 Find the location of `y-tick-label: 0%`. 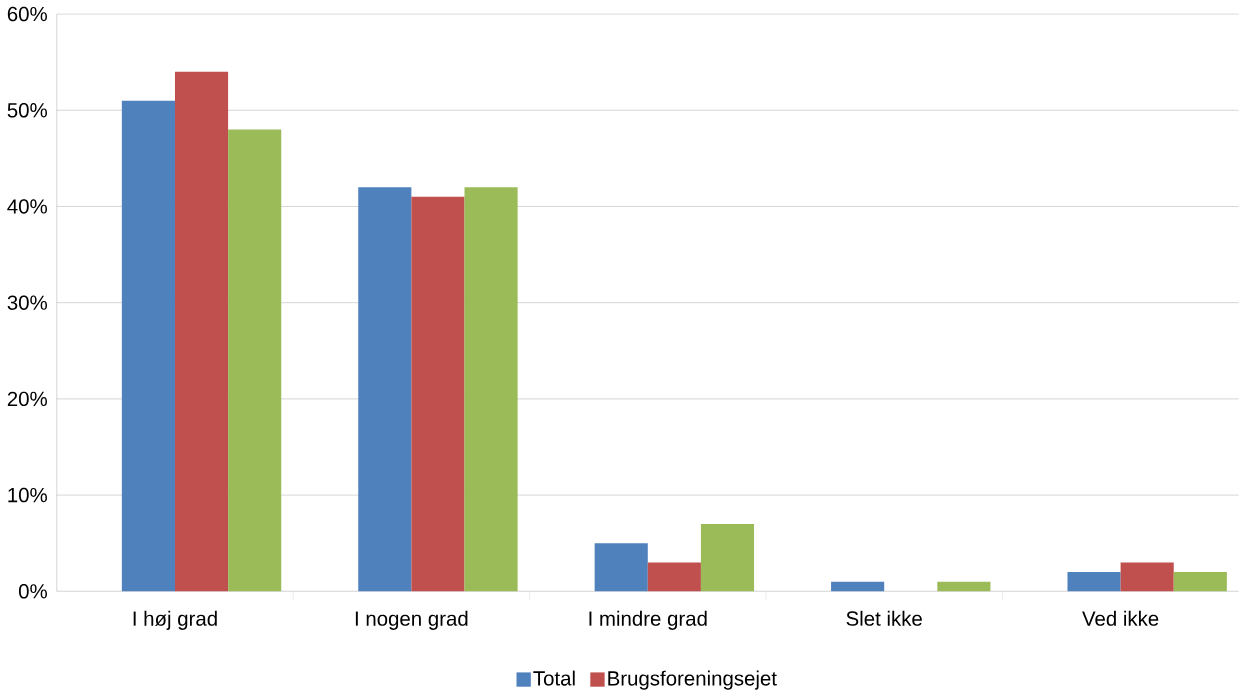

y-tick-label: 0% is located at coordinates (32, 591).